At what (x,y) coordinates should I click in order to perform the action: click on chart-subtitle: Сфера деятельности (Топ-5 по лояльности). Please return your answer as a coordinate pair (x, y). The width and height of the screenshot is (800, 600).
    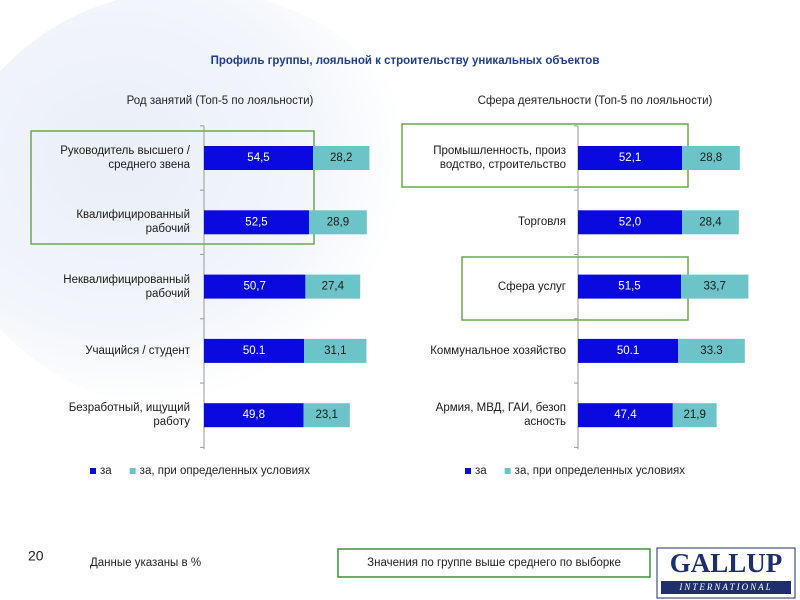
    Looking at the image, I should click on (595, 101).